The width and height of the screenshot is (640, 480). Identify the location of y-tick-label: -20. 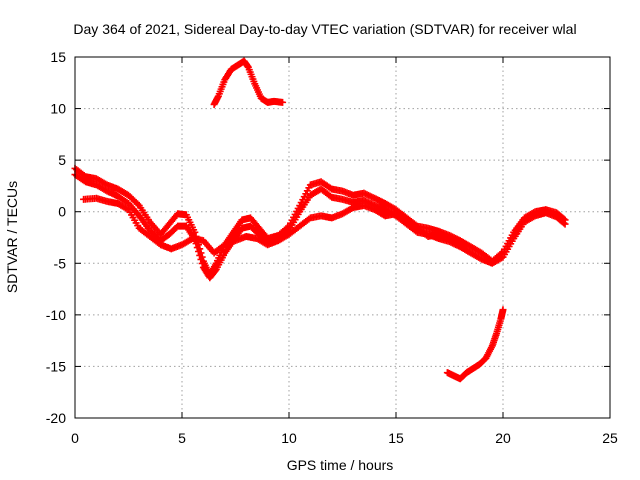
(56, 418).